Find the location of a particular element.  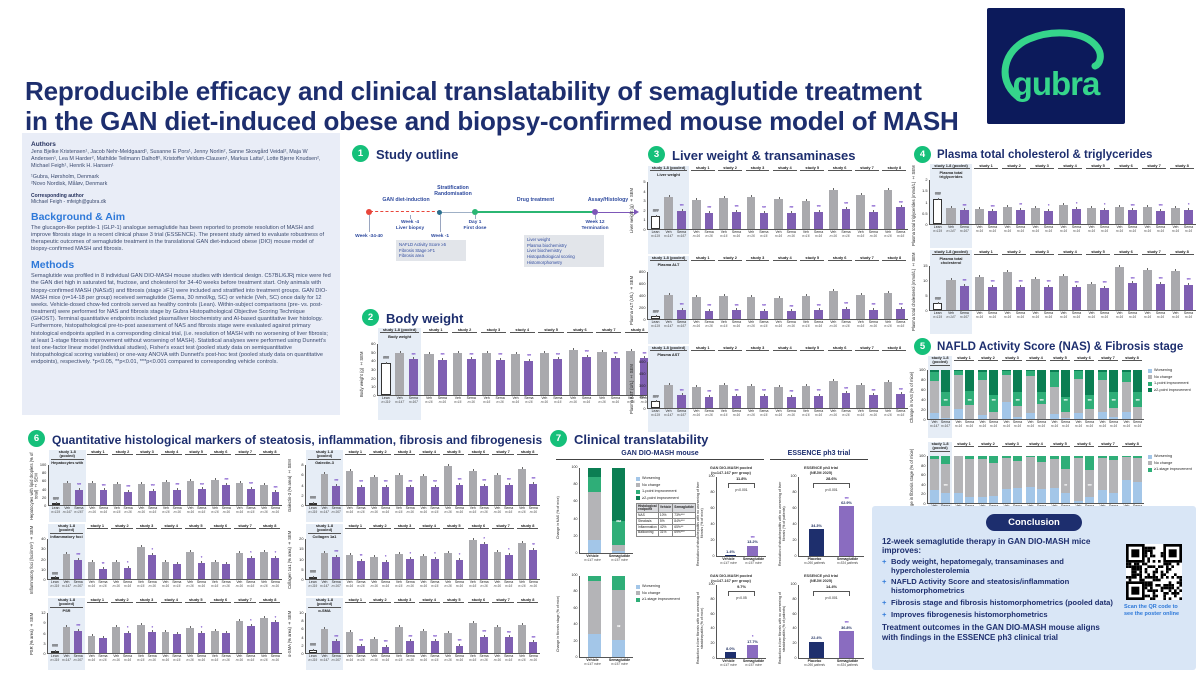

study-group: study 8 *** Veh n=16 Sema n=16 is located at coordinates (527, 634).